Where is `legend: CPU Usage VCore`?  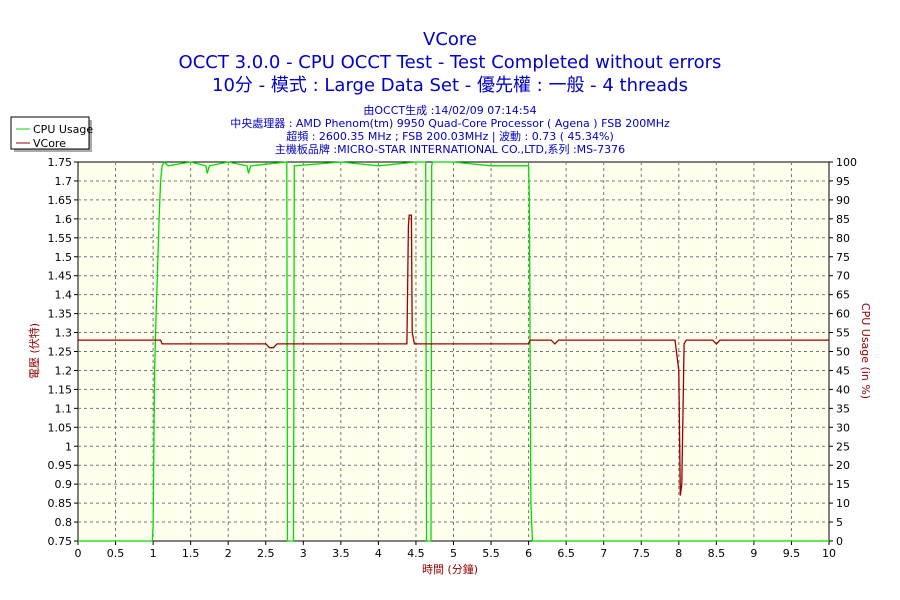
legend: CPU Usage VCore is located at coordinates (51, 134).